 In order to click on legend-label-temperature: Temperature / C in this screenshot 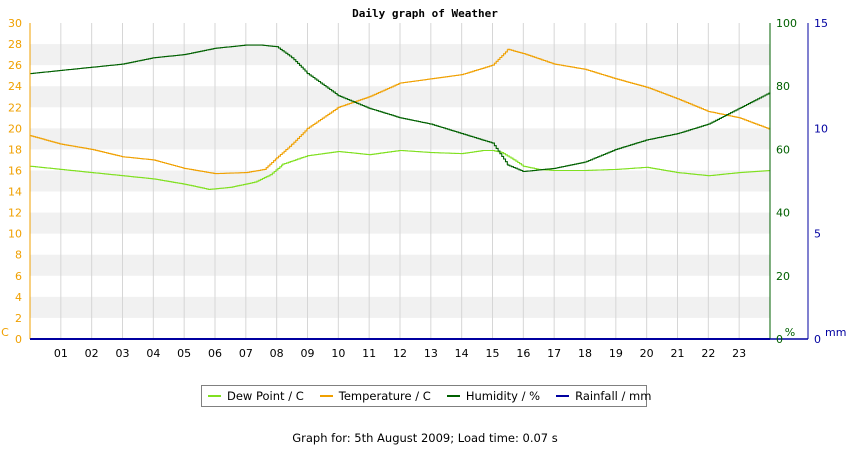, I will do `click(384, 396)`.